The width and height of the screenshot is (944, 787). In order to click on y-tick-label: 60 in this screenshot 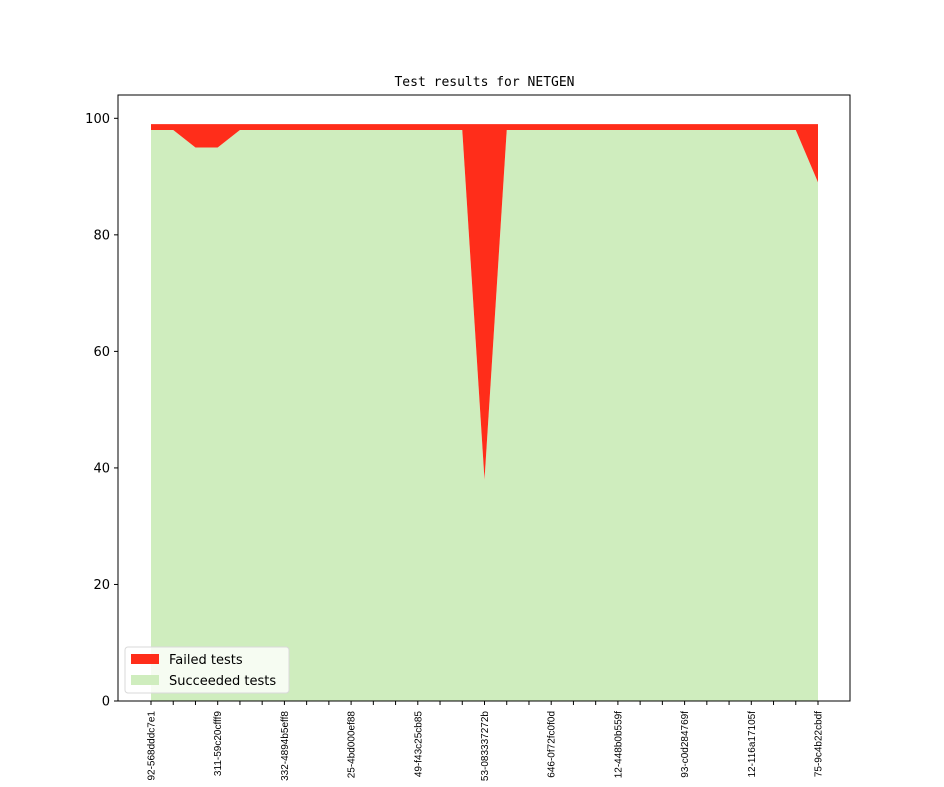, I will do `click(101, 352)`.